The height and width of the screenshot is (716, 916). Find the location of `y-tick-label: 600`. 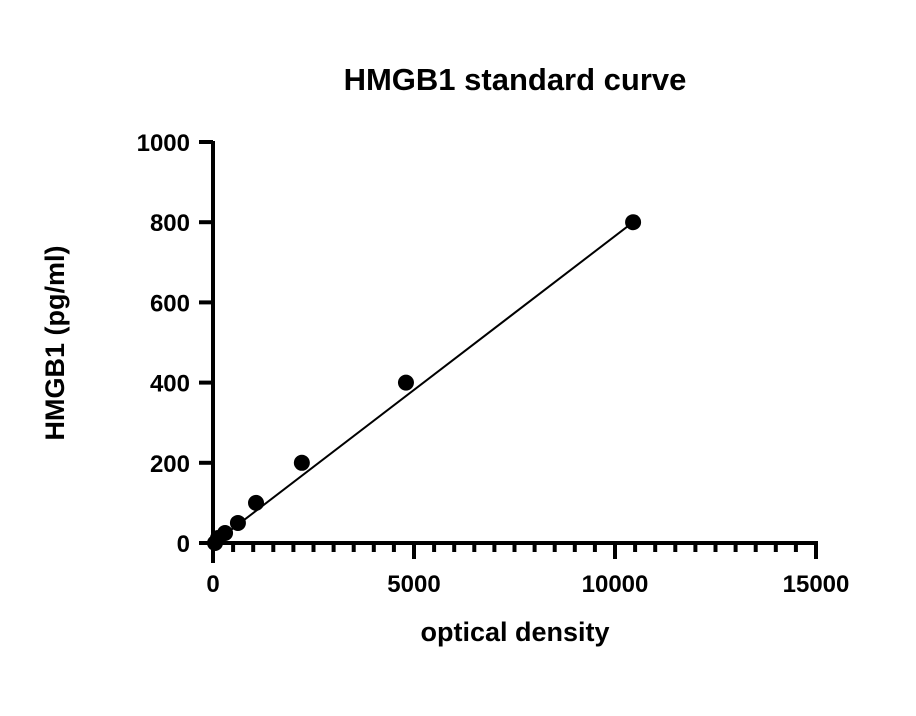

y-tick-label: 600 is located at coordinates (170, 303).